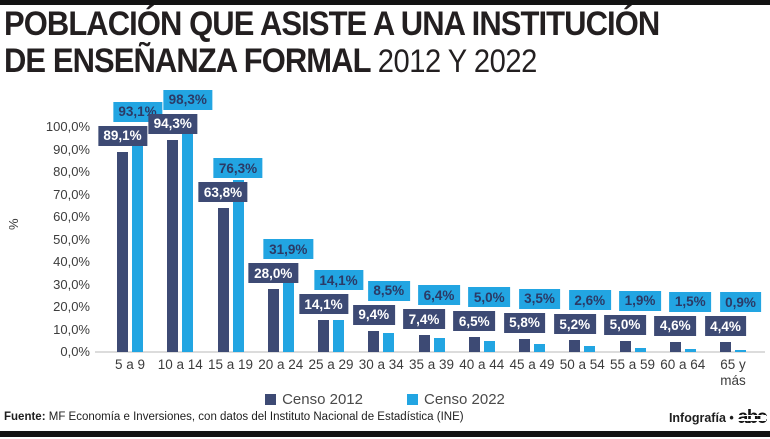  I want to click on bar-label-censo-2012: 89,1%, so click(122, 135).